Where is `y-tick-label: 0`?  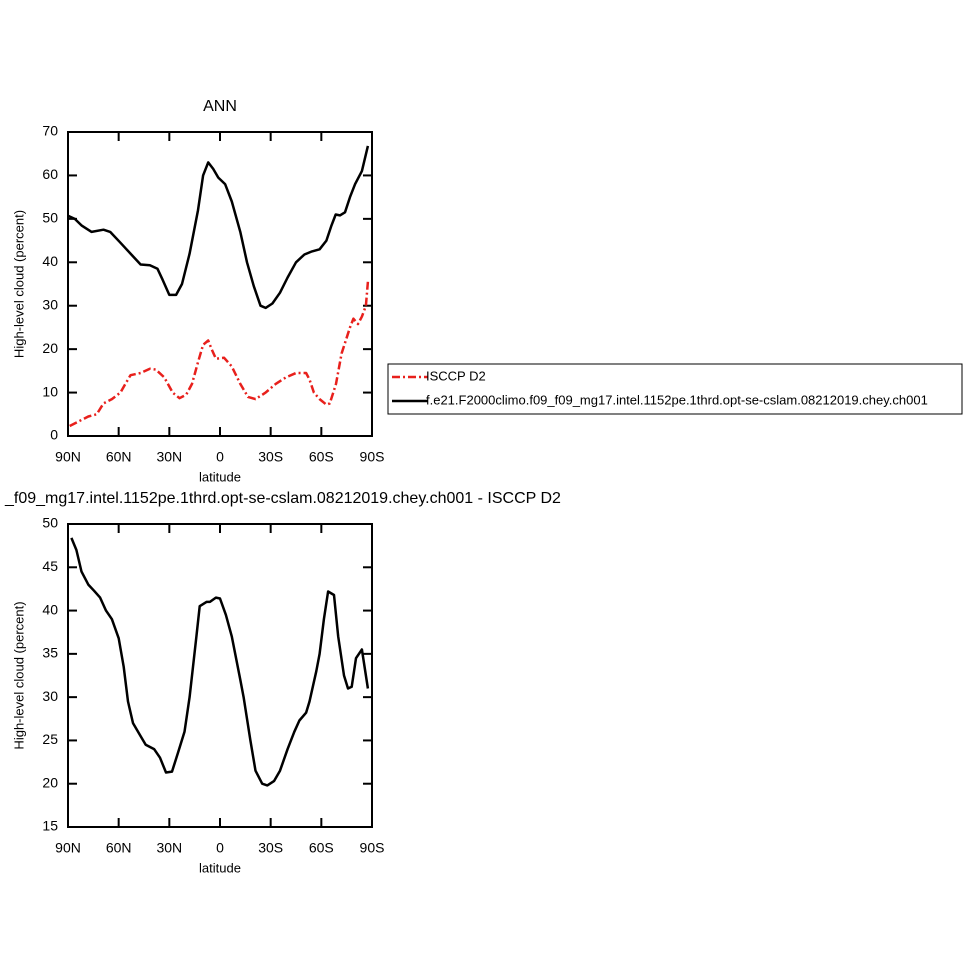 y-tick-label: 0 is located at coordinates (54, 435).